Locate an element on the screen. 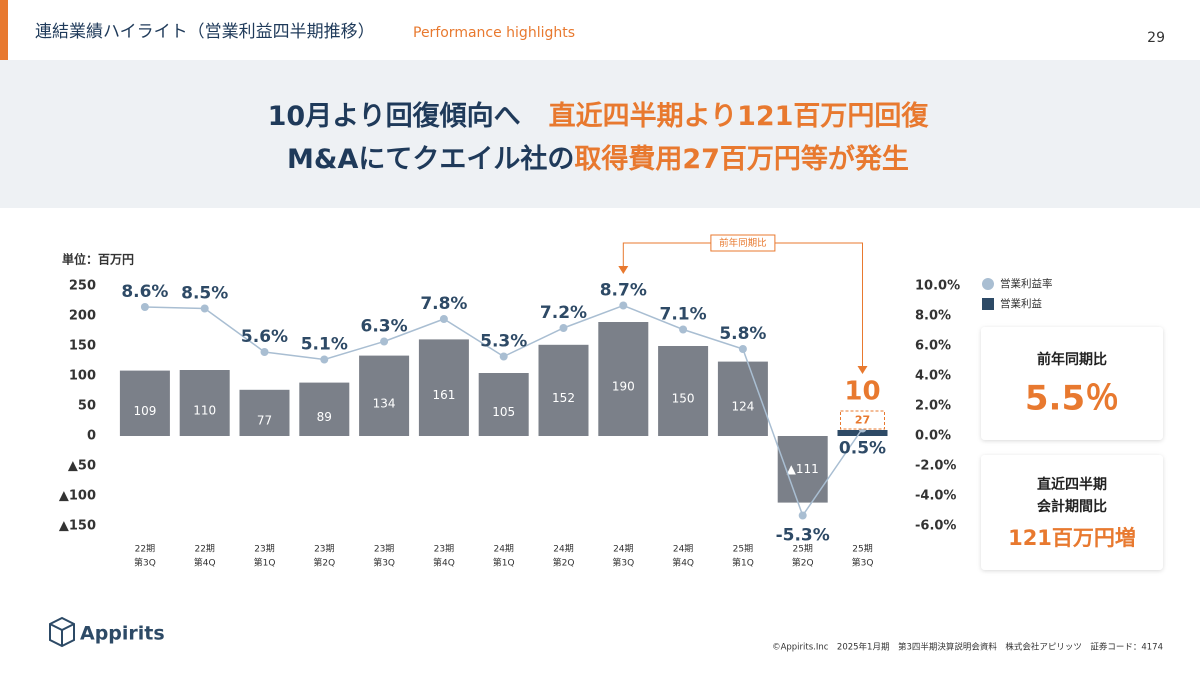 Image resolution: width=1200 pixels, height=675 pixels. headline-line: 10月より回復傾向へ 直近四半期より121百万円回復 is located at coordinates (599, 116).